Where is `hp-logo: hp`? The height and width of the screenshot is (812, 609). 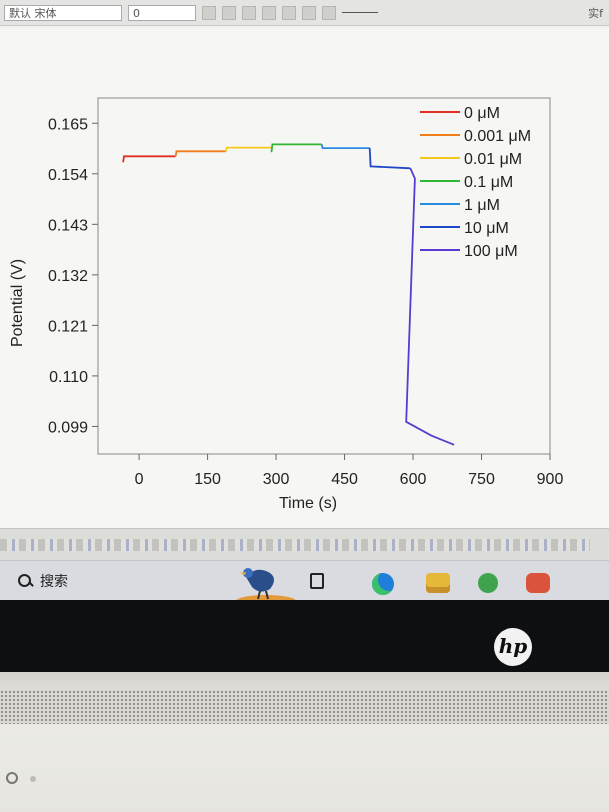
hp-logo: hp is located at coordinates (513, 647).